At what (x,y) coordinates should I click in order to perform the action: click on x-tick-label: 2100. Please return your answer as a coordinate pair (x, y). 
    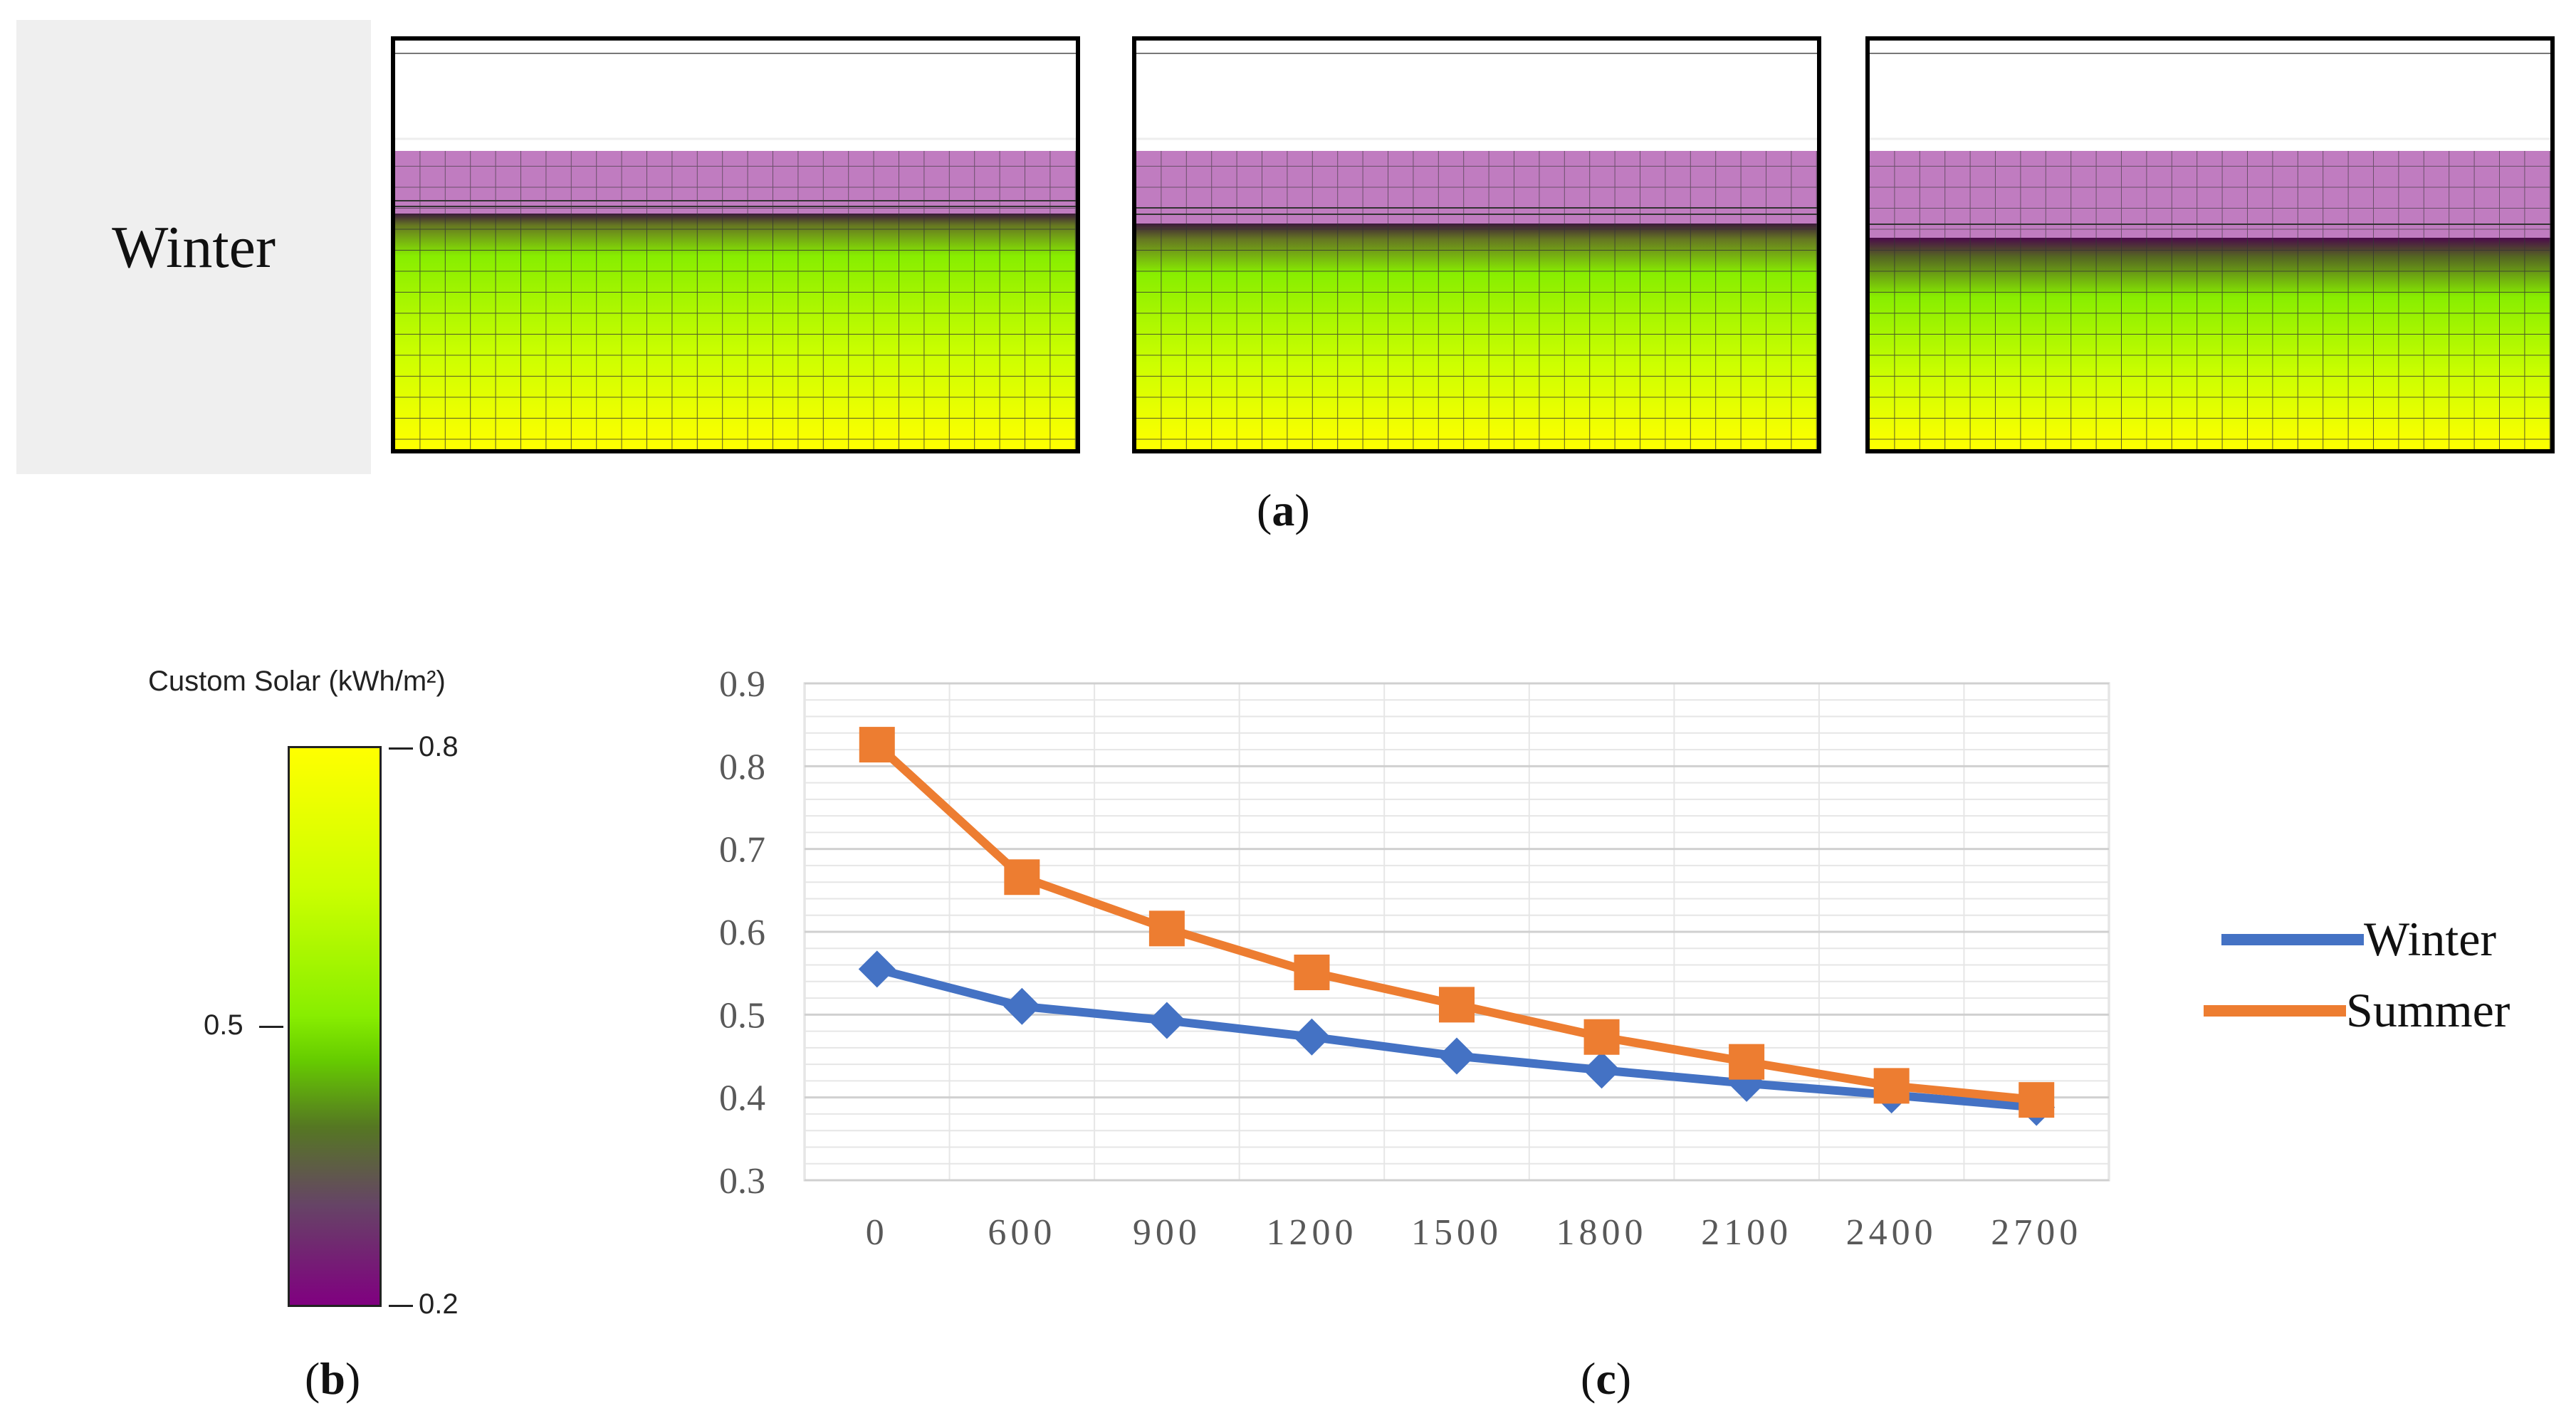
    Looking at the image, I should click on (1746, 1232).